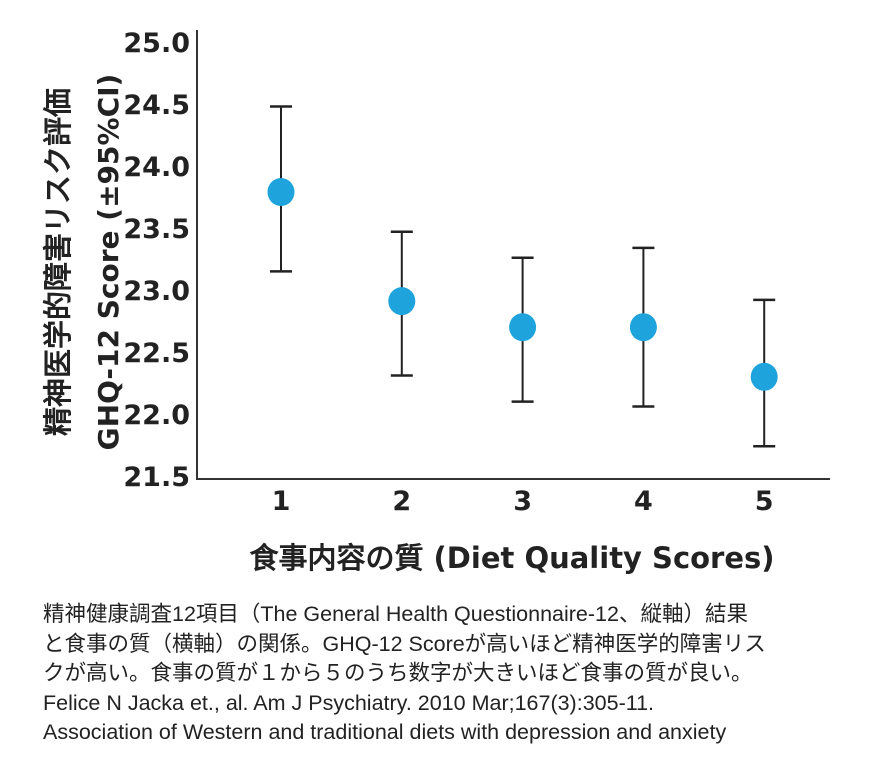 This screenshot has height=766, width=892. What do you see at coordinates (281, 501) in the screenshot?
I see `x-tick-label: 1` at bounding box center [281, 501].